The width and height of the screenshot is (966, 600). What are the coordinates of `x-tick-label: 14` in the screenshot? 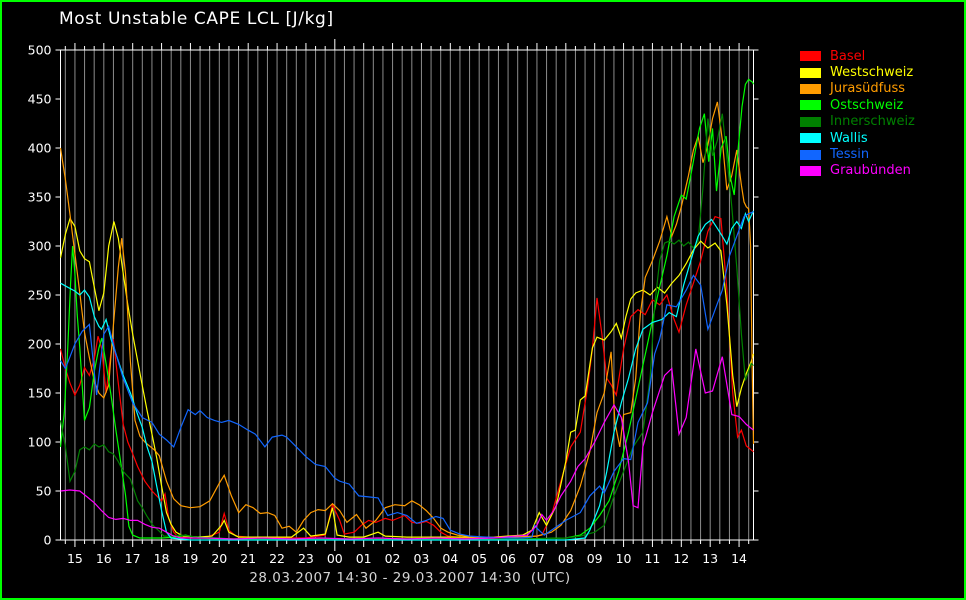 It's located at (739, 558).